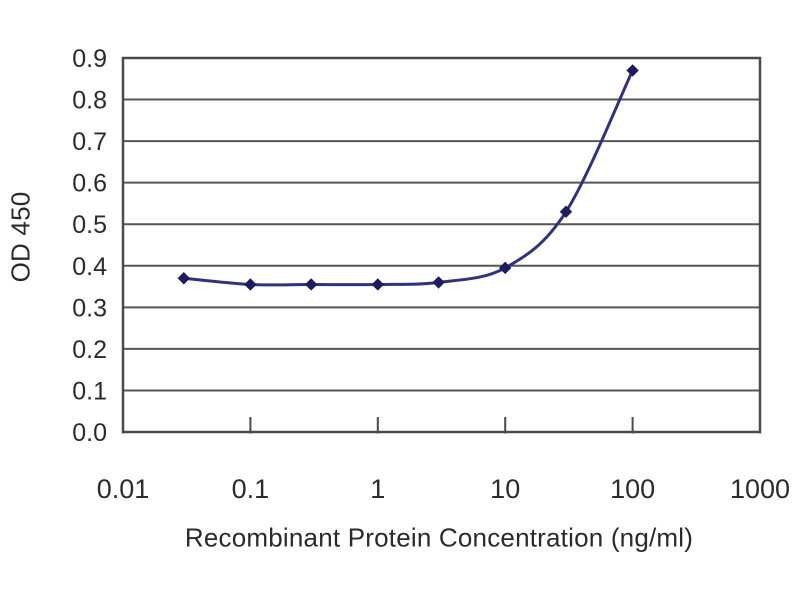 This screenshot has height=600, width=800. What do you see at coordinates (251, 489) in the screenshot?
I see `x-tick-label: 0.1` at bounding box center [251, 489].